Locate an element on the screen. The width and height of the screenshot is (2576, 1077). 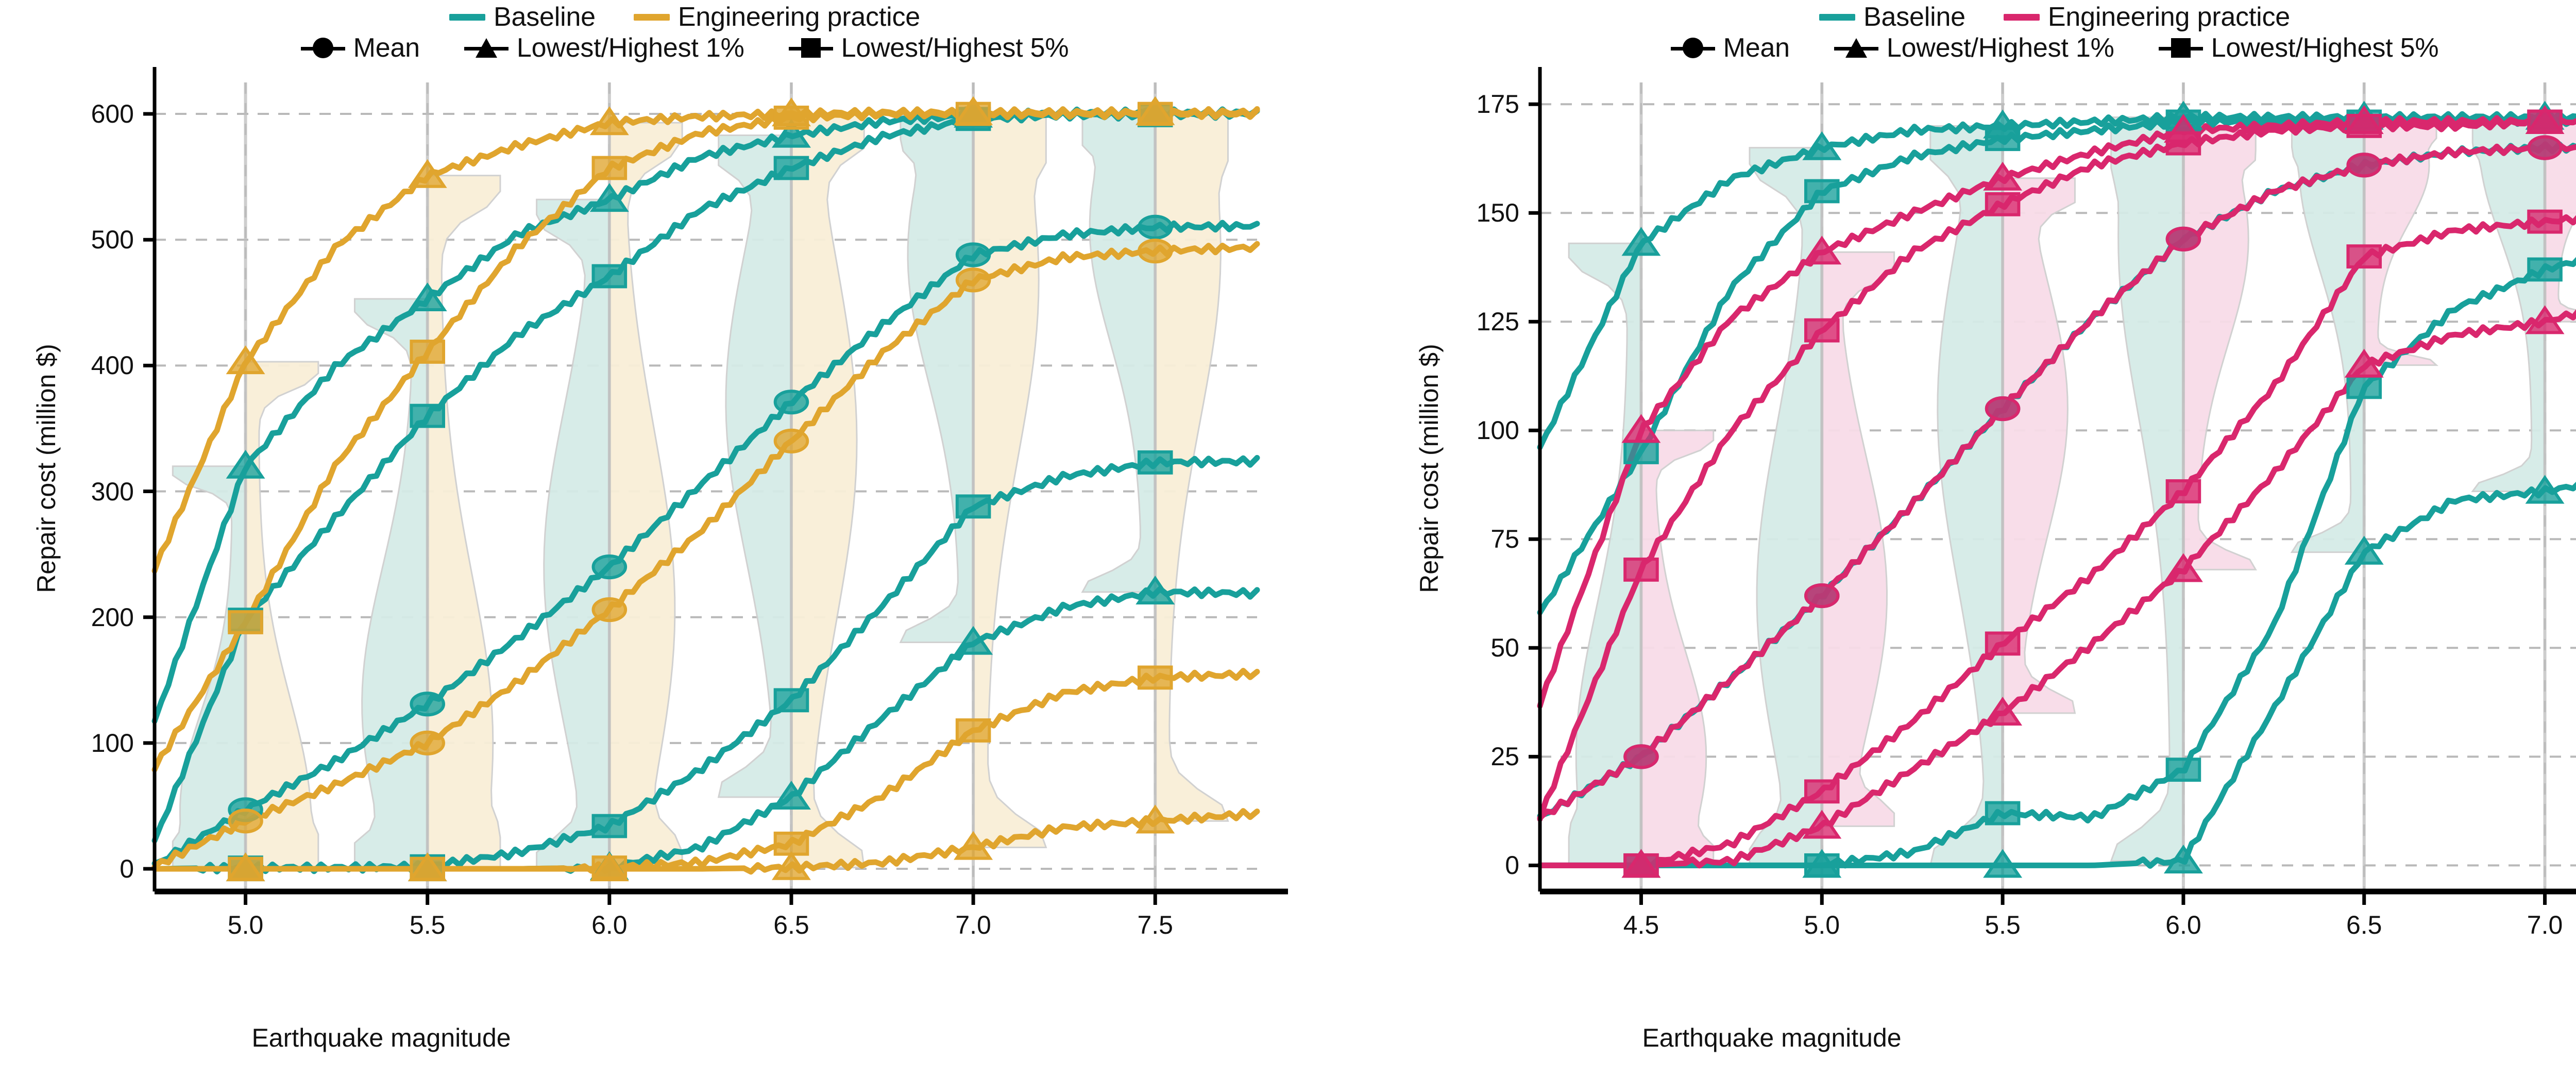
y-tick-label: 400 is located at coordinates (112, 365).